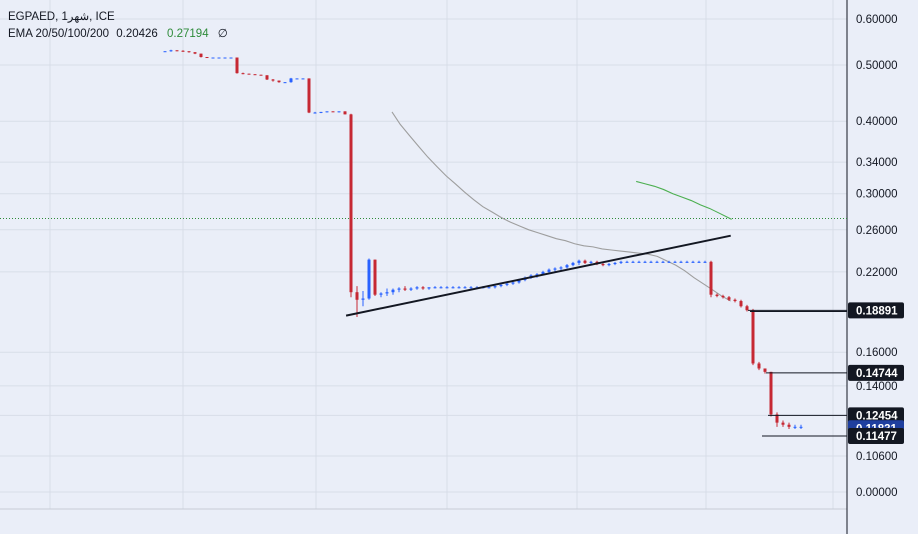  I want to click on ema-legend-row: EMA 20/50/100/200 0.20426 0.27194 ∅, so click(118, 34).